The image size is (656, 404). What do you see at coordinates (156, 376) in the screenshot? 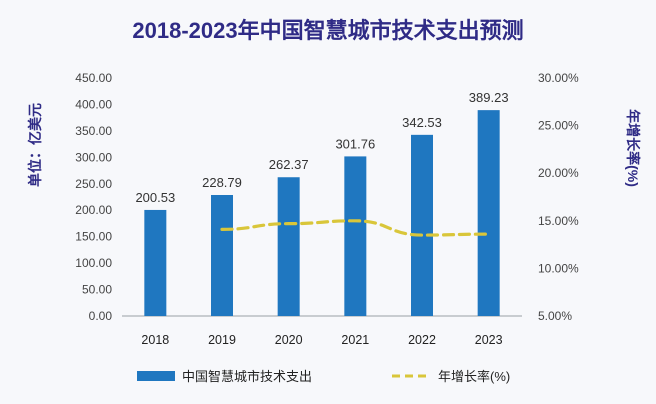
I see `legend-bar-swatch` at bounding box center [156, 376].